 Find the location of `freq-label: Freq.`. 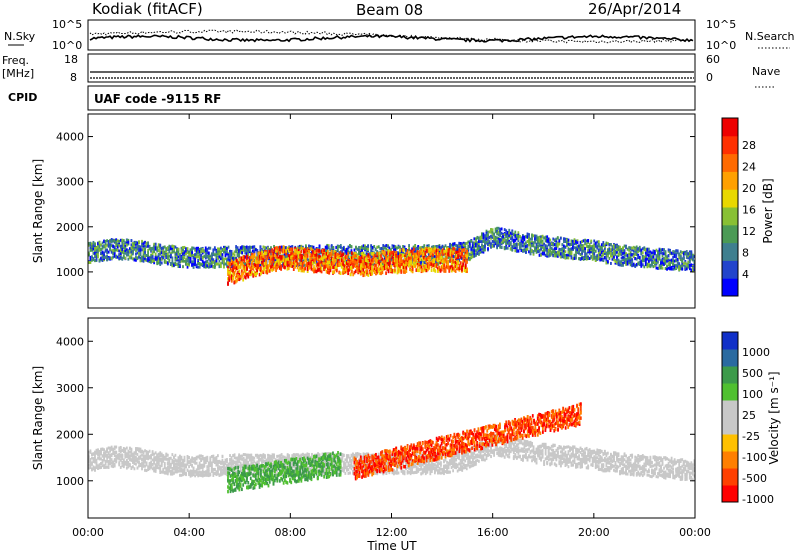

freq-label: Freq. is located at coordinates (15, 60).